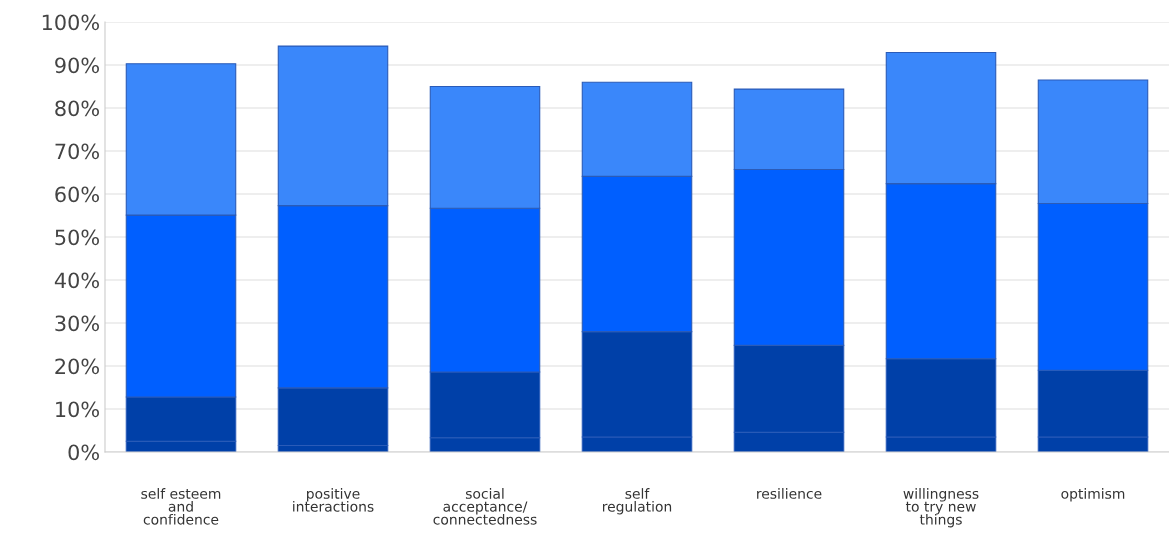 The image size is (1169, 533). What do you see at coordinates (333, 500) in the screenshot?
I see `x-tick-label: positive interactions` at bounding box center [333, 500].